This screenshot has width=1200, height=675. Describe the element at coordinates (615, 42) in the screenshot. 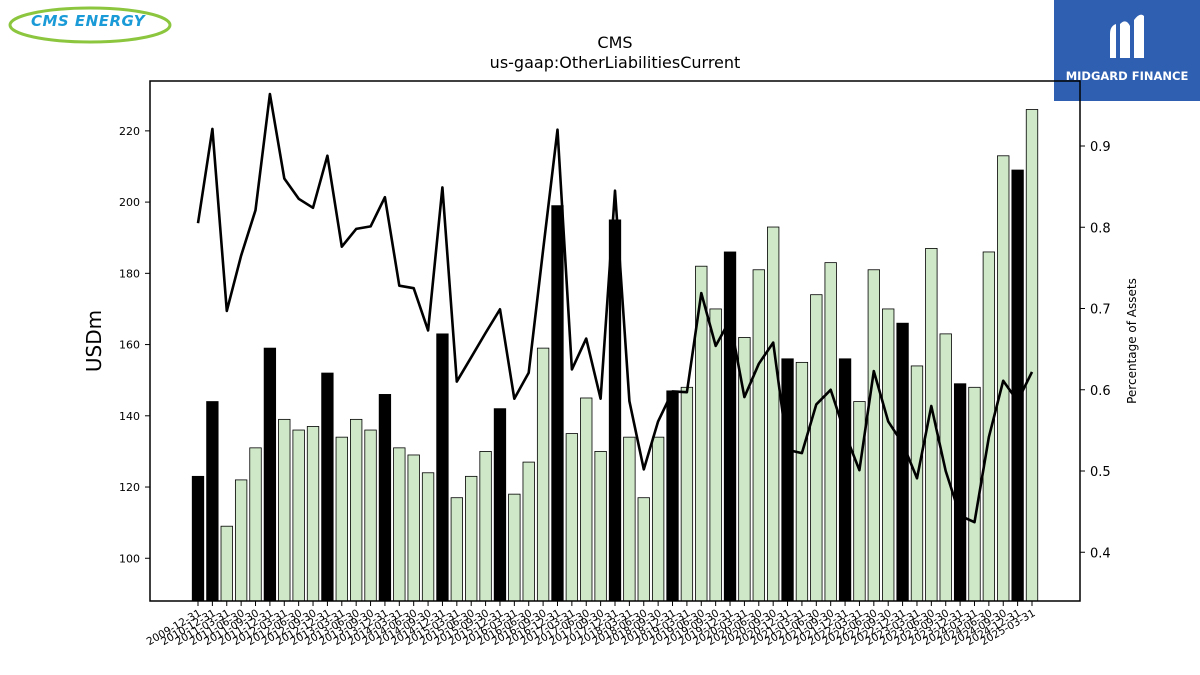

I see `chart-title: CMS` at that location.